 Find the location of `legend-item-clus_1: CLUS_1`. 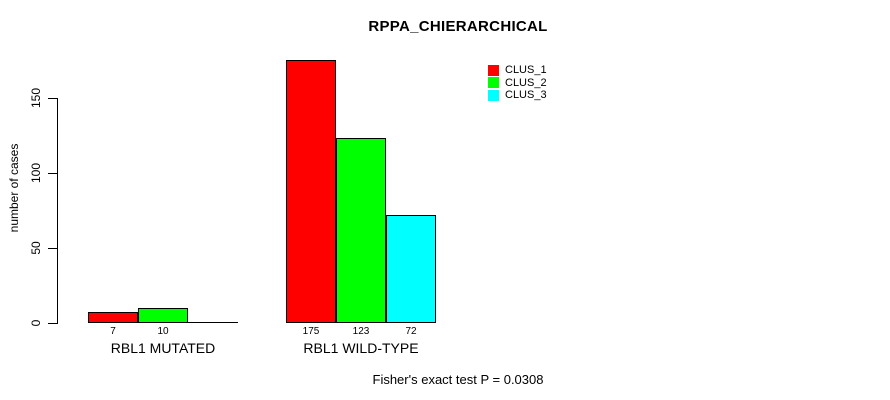

legend-item-clus_1: CLUS_1 is located at coordinates (517, 70).